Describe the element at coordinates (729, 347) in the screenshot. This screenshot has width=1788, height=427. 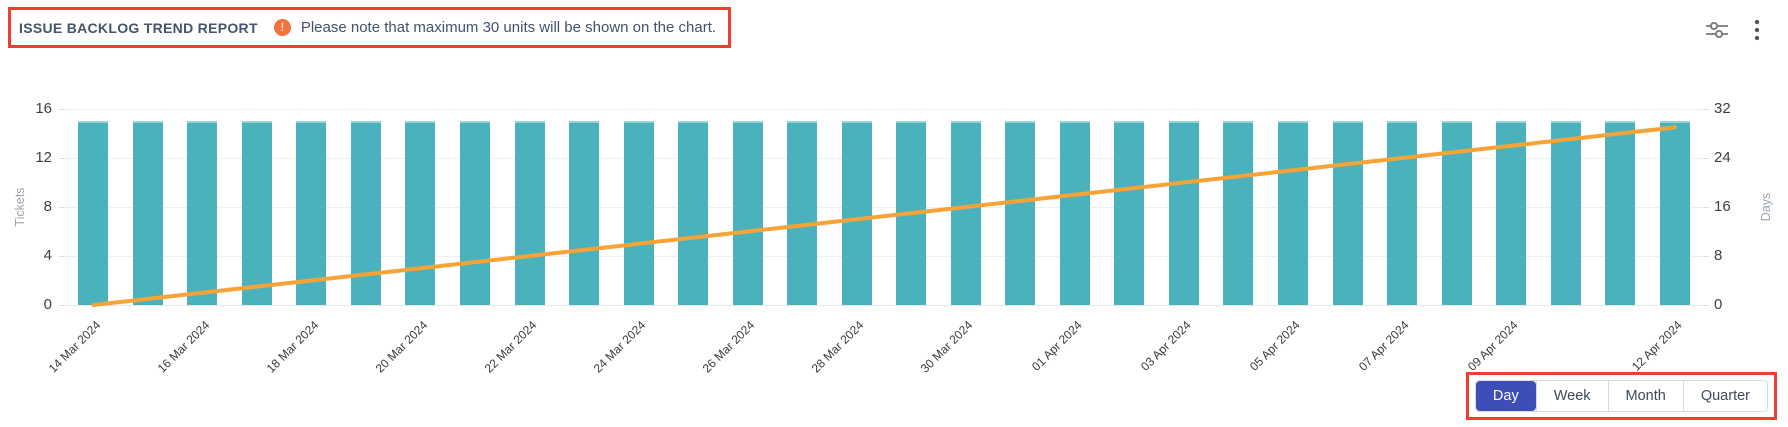
I see `x-axis-date-label: 26 Mar 2024` at that location.